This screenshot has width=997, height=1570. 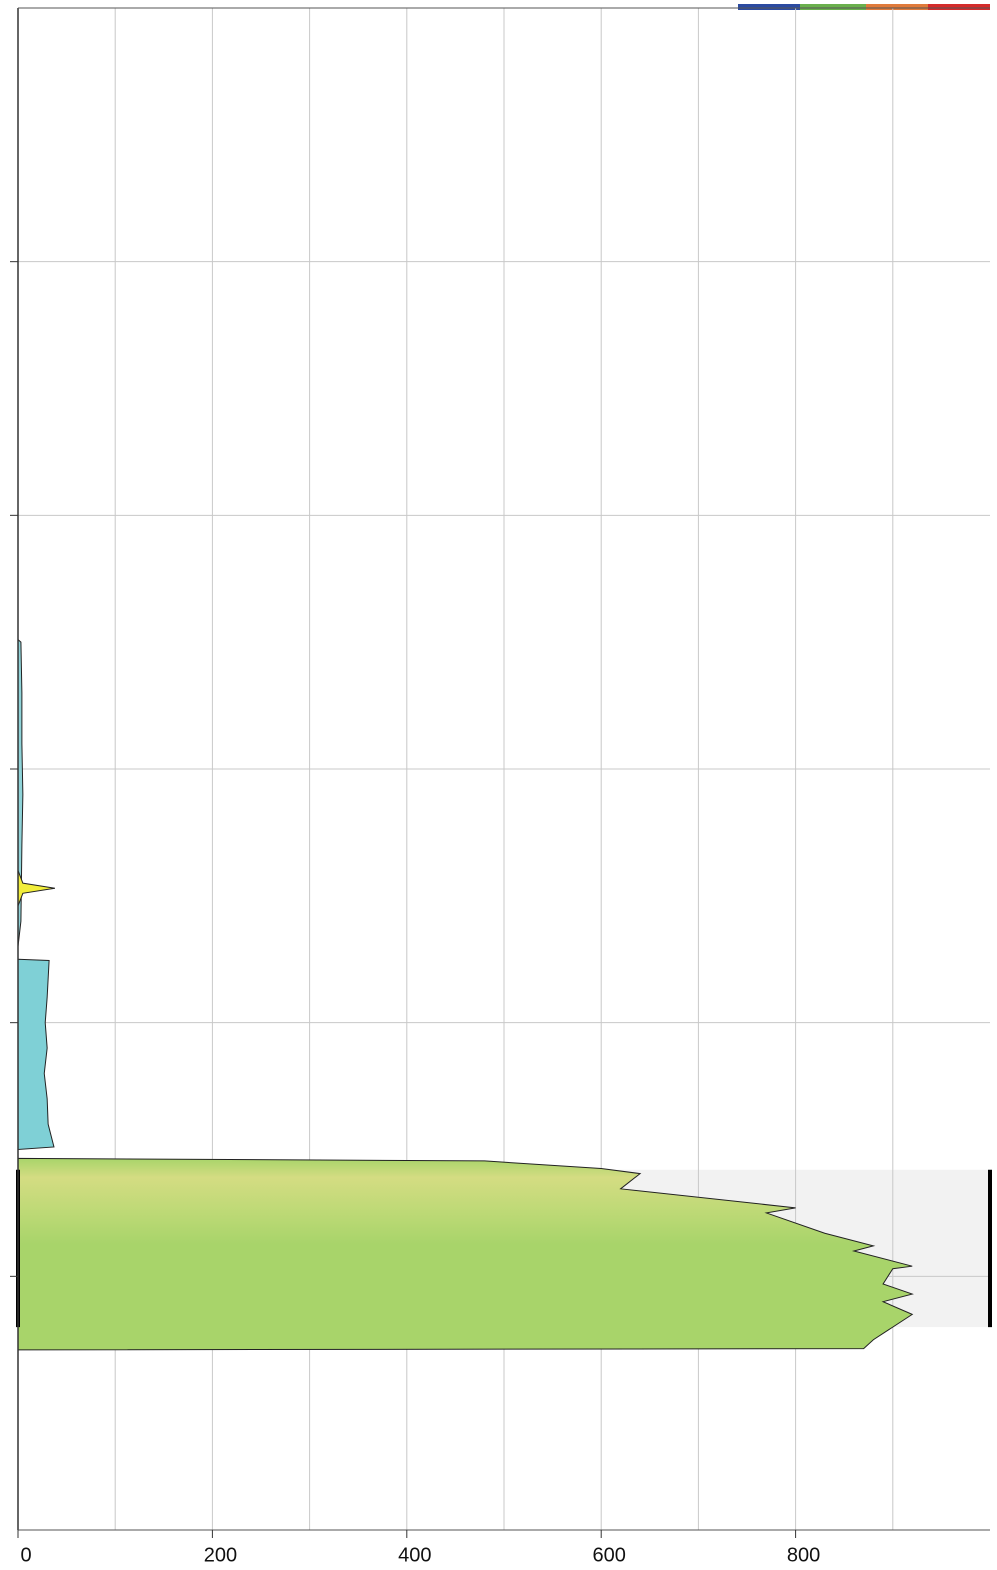 I want to click on x-tick-label: 400, so click(x=414, y=1555).